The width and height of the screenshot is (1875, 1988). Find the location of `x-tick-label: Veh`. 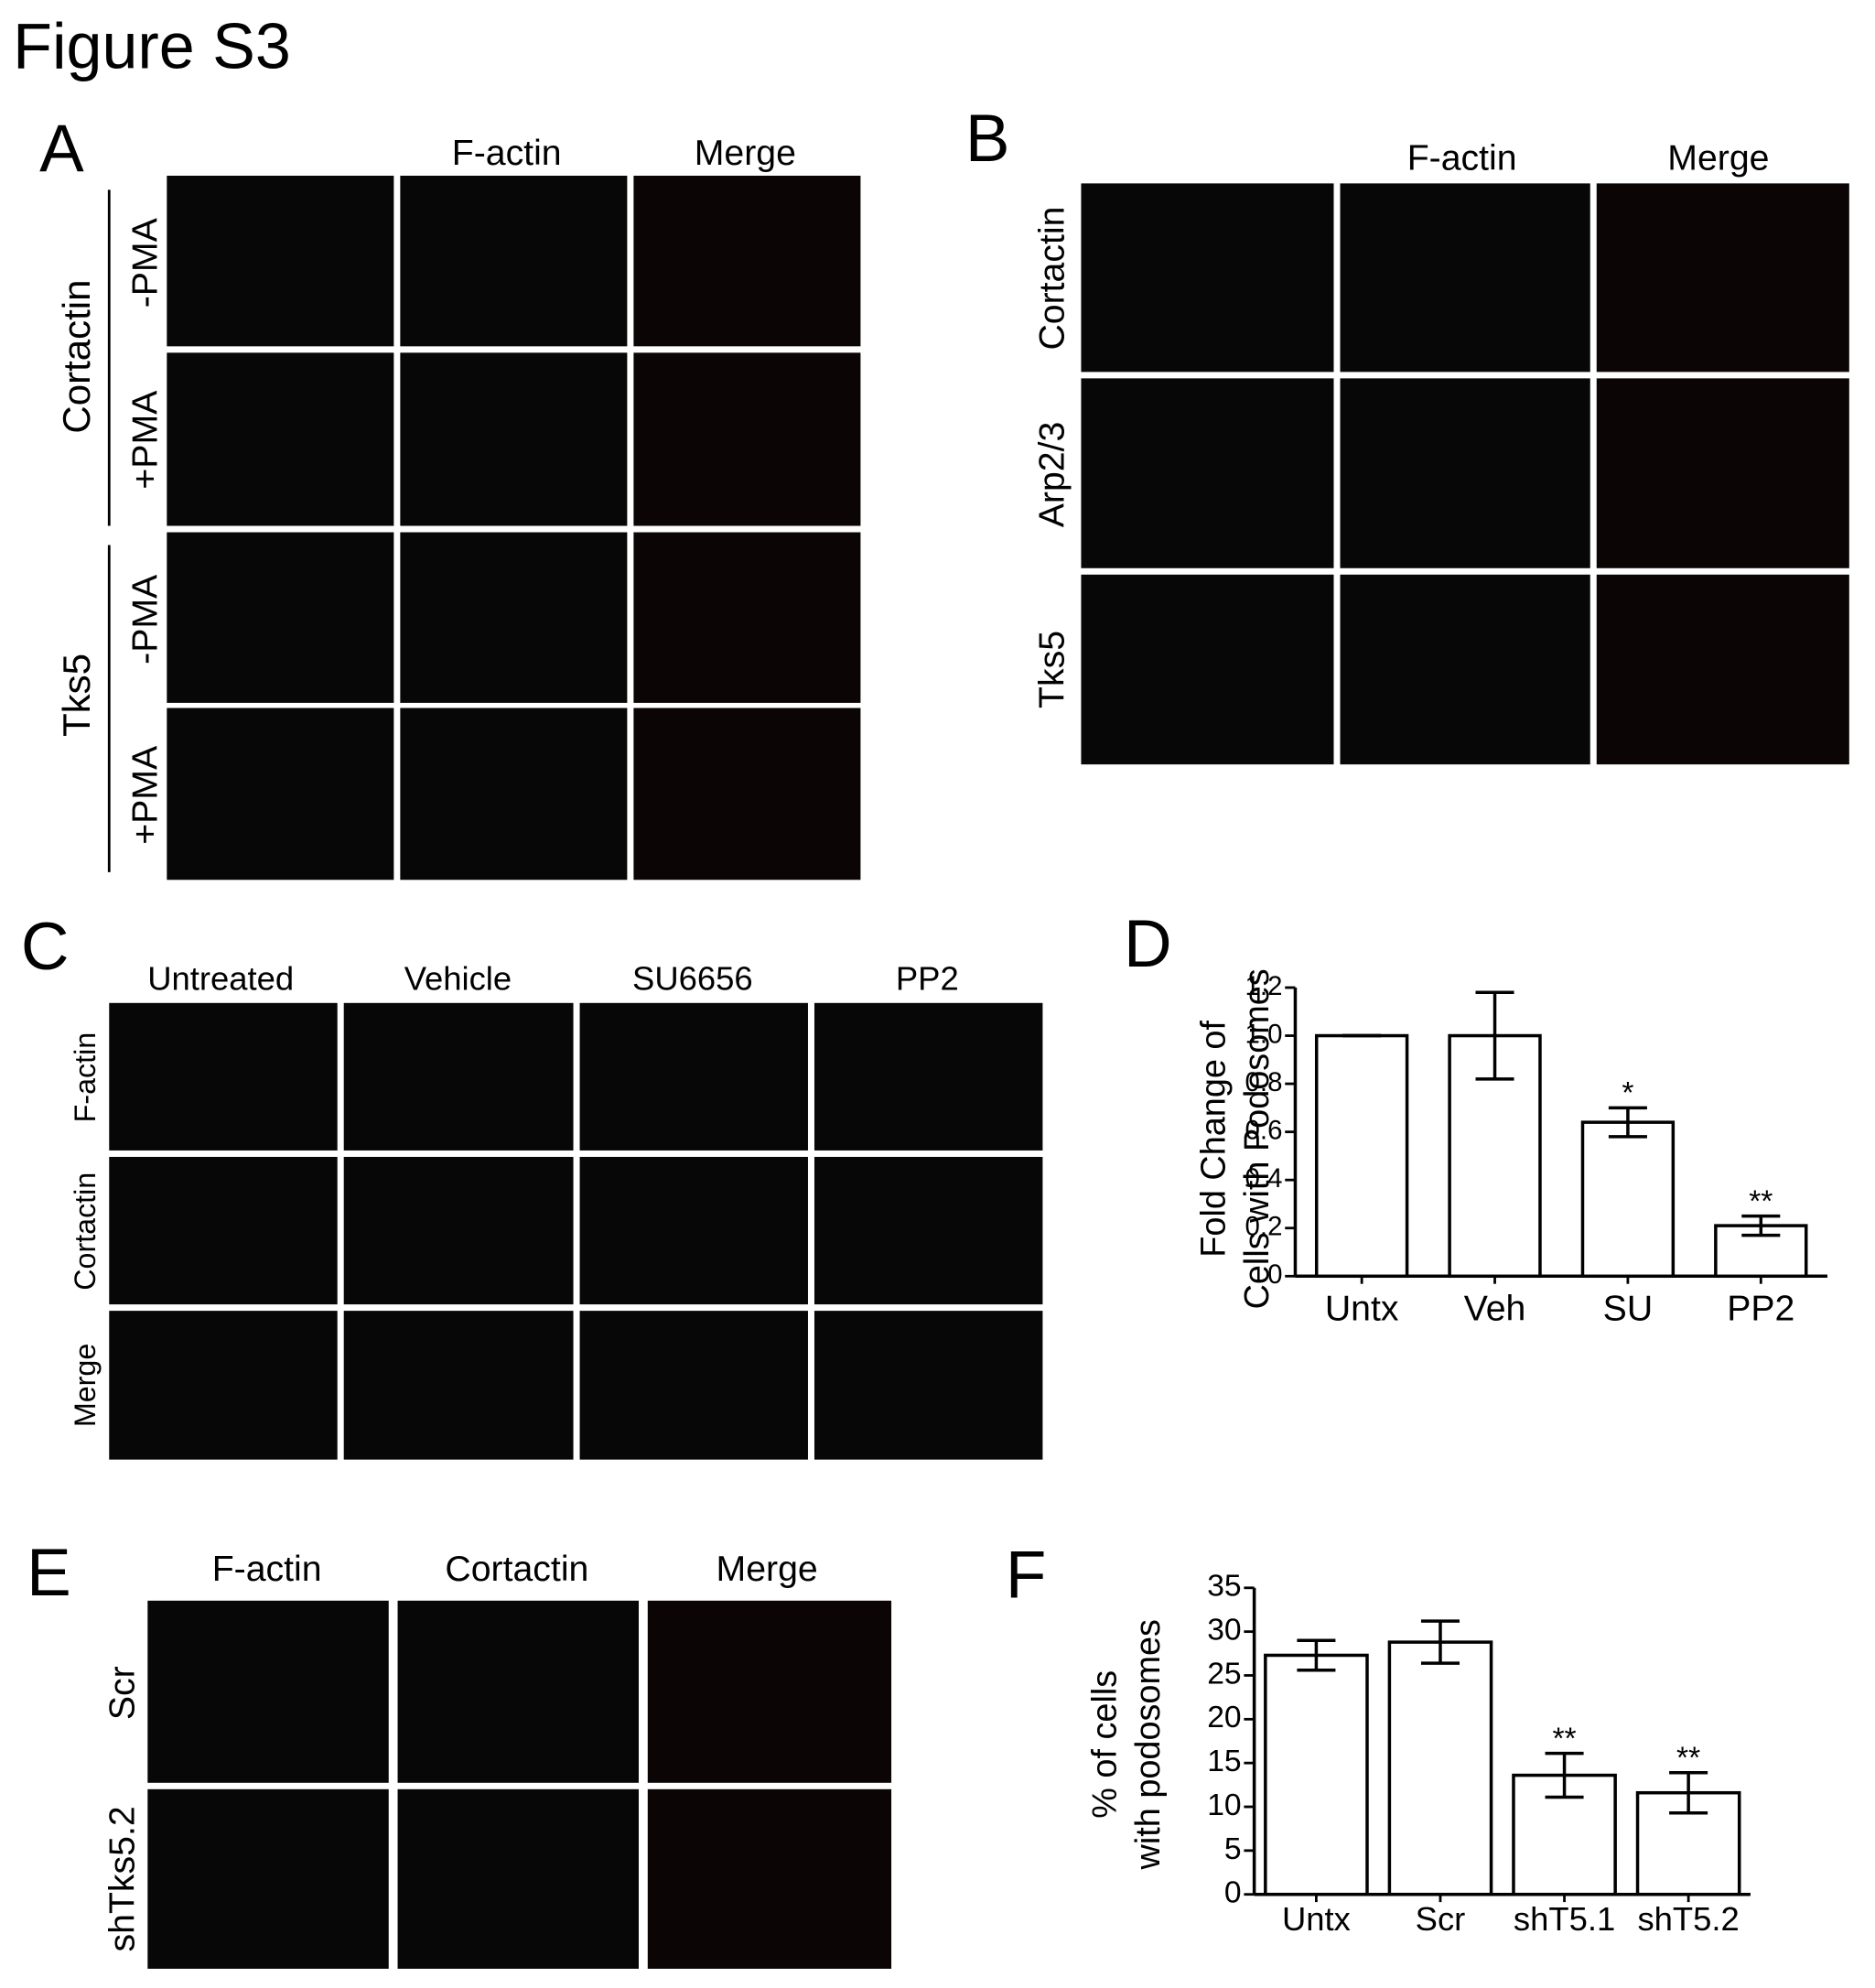

x-tick-label: Veh is located at coordinates (1495, 1308).